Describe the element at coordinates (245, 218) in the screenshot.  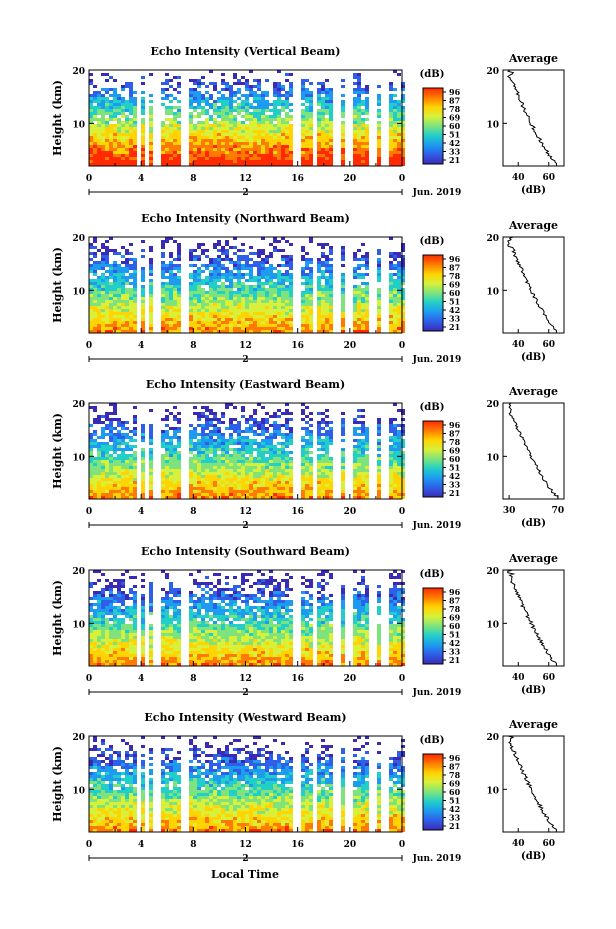
I see `panel-title: Echo Intensity (Northward Beam)` at that location.